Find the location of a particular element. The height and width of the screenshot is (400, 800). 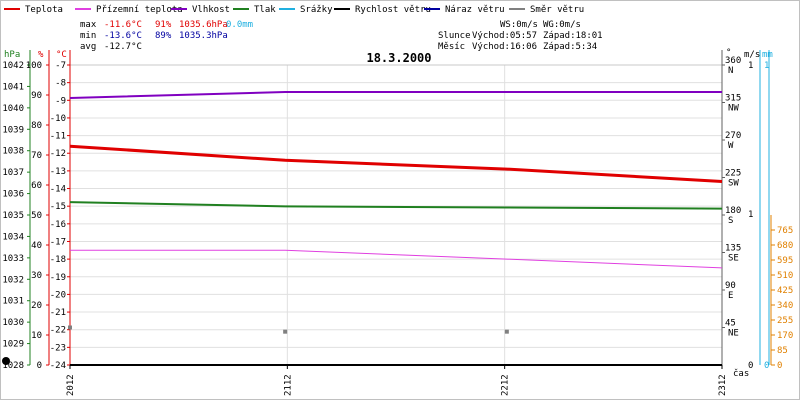

axis-tick-label-x: 2012 is located at coordinates (71, 385).